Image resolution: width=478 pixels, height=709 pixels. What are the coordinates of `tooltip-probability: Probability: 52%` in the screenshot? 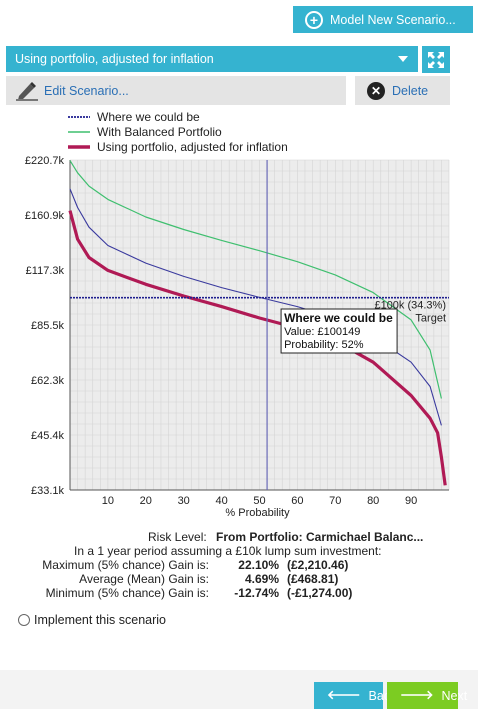 It's located at (324, 345).